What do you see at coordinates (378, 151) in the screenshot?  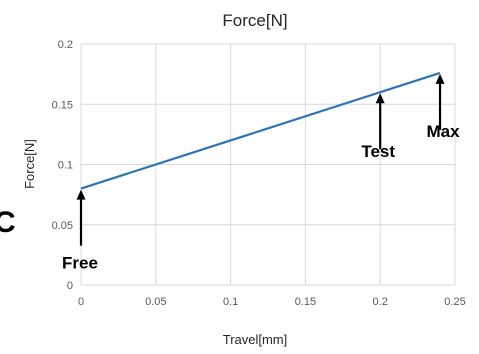 I see `annotation-label: Test` at bounding box center [378, 151].